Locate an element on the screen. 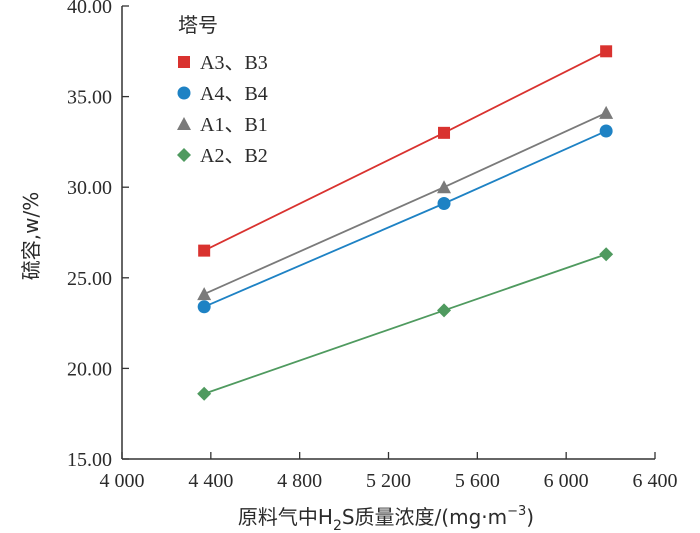 The image size is (700, 533). x-tick-label: 5 200 is located at coordinates (388, 481).